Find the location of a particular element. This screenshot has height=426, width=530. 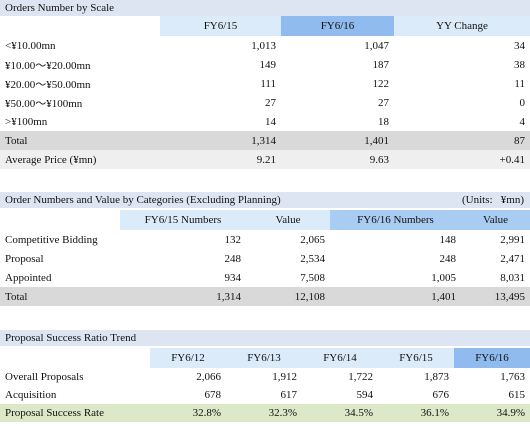

column-header: FY6/12 is located at coordinates (188, 358).